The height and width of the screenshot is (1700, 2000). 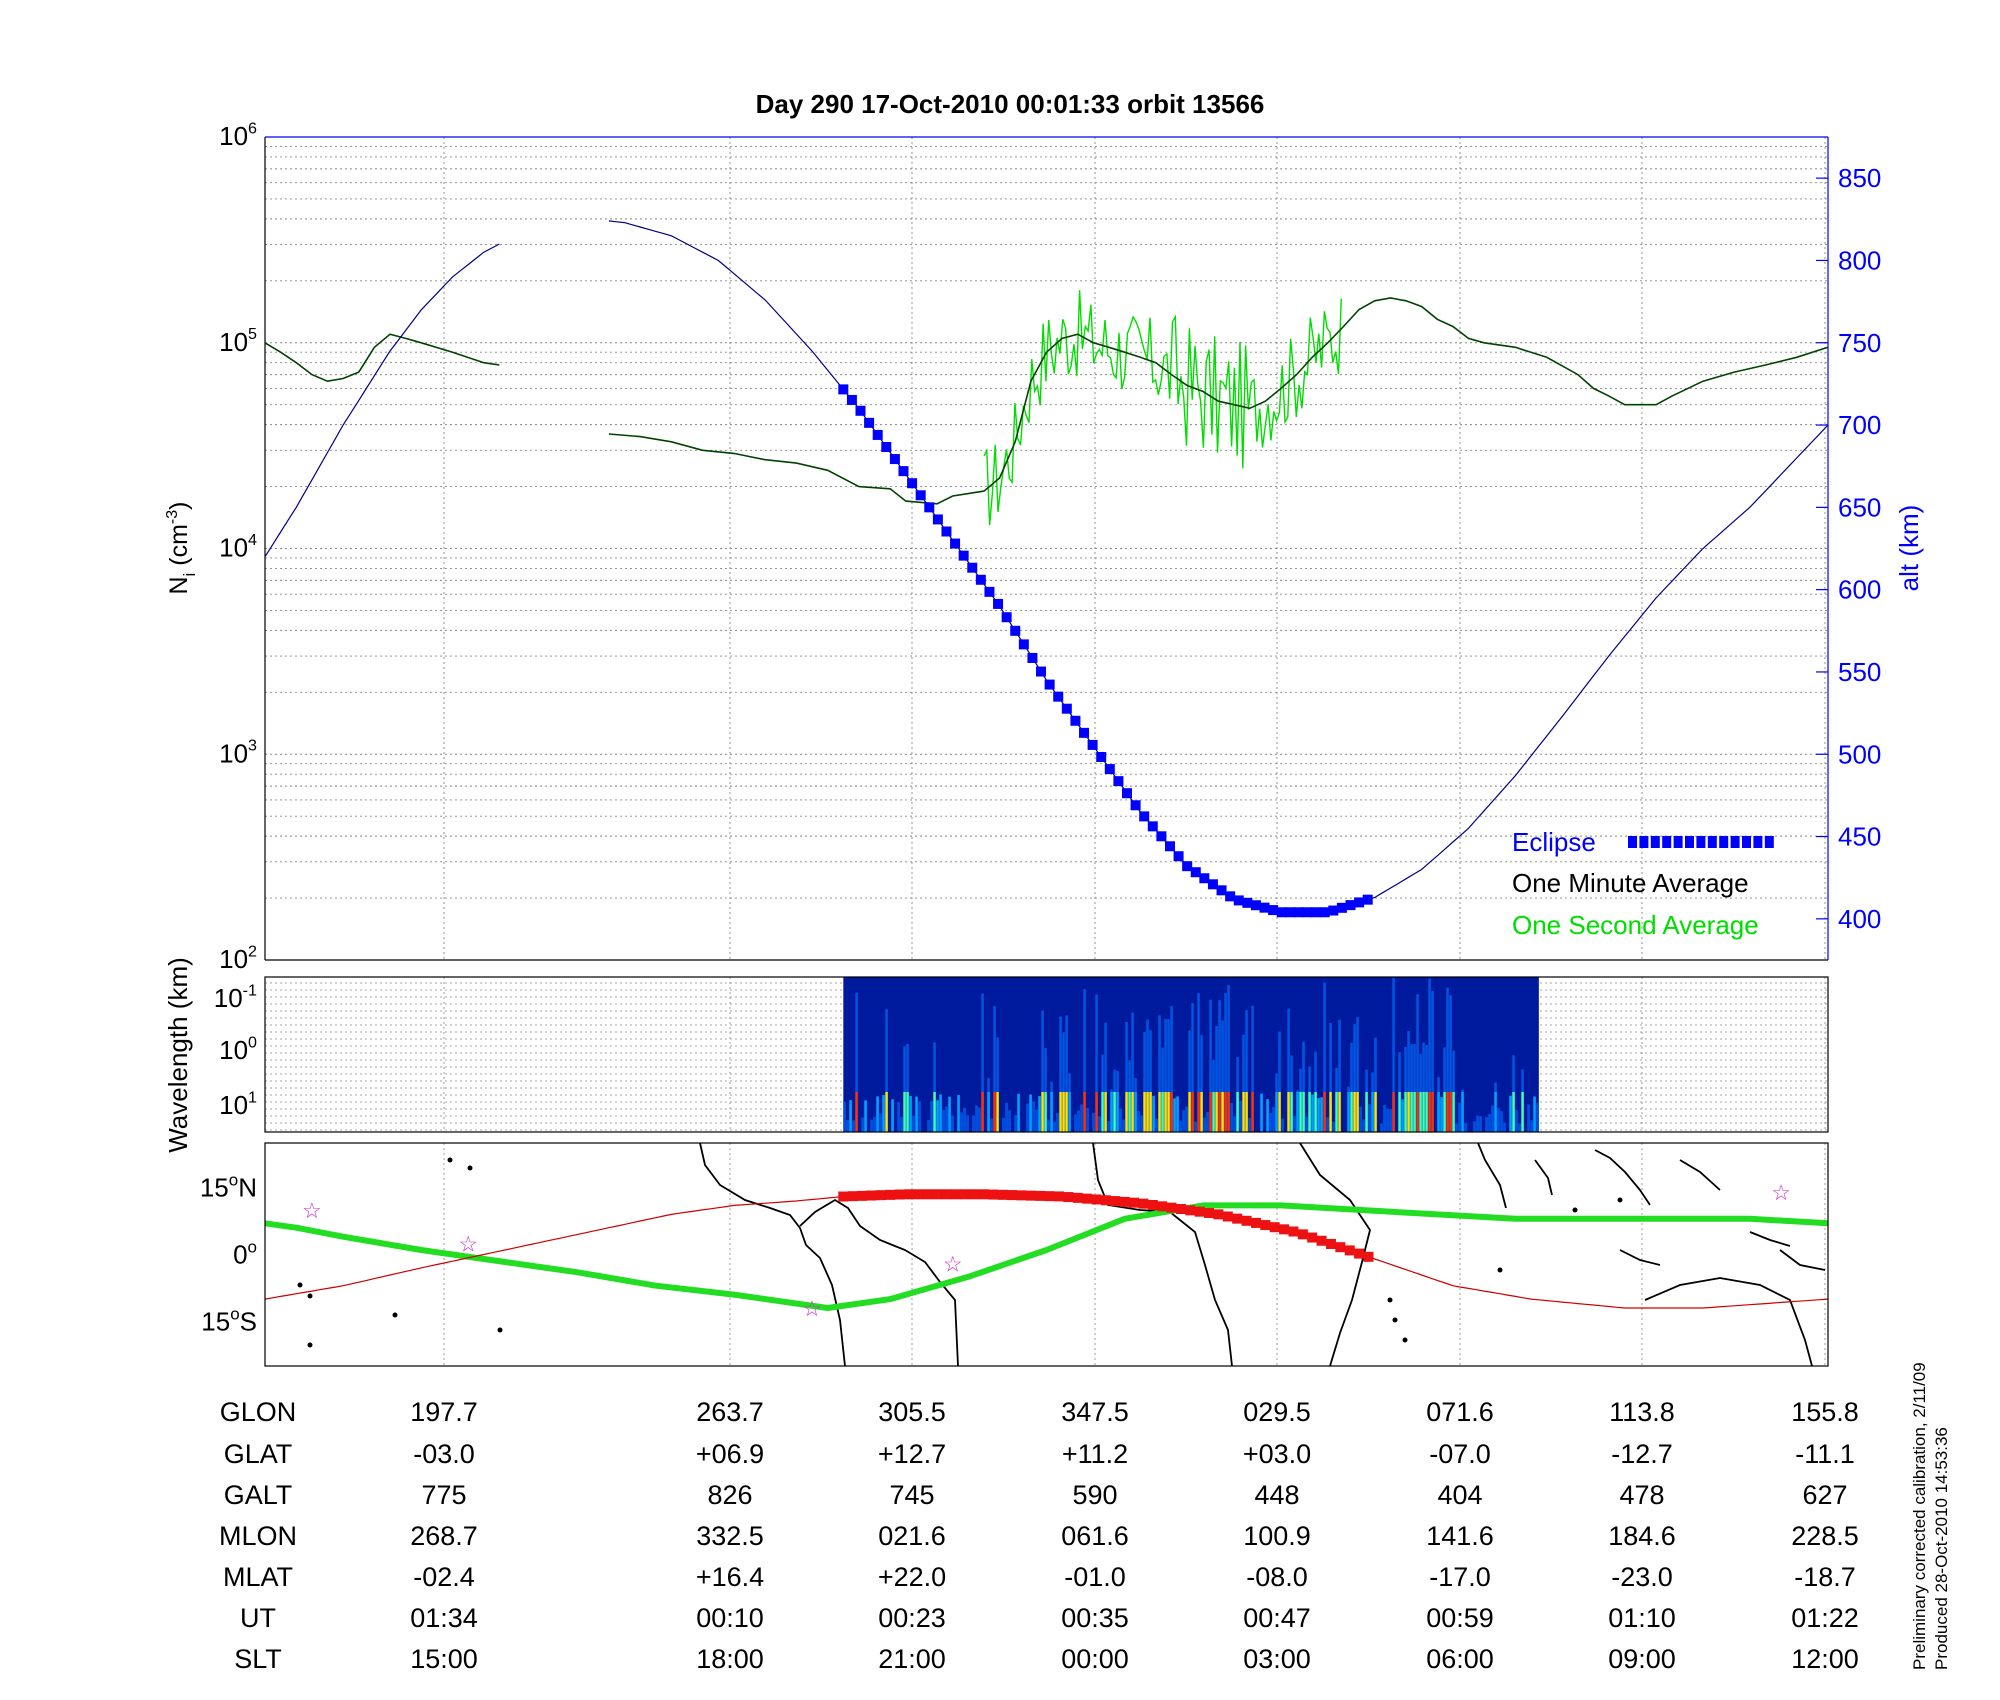 I want to click on legend-minute-average-label: One Minute Average, so click(x=1630, y=883).